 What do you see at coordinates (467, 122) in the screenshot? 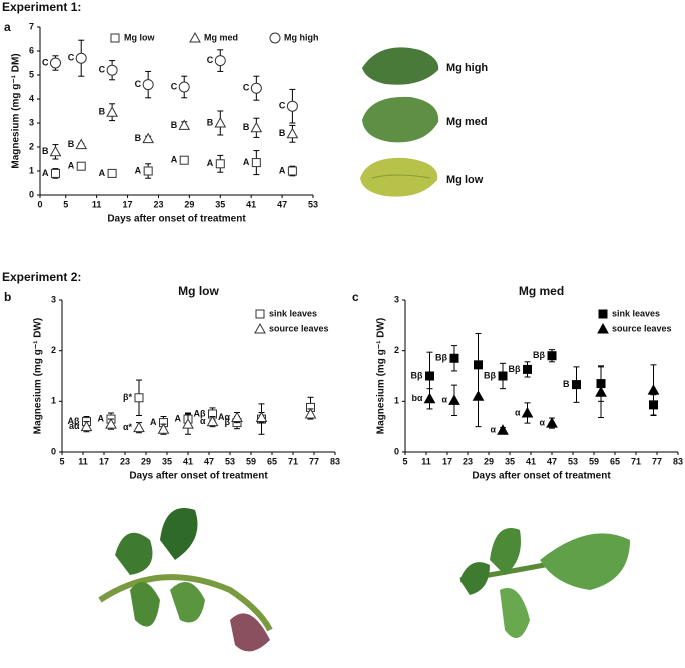
I see `leaf-label: Mg med` at bounding box center [467, 122].